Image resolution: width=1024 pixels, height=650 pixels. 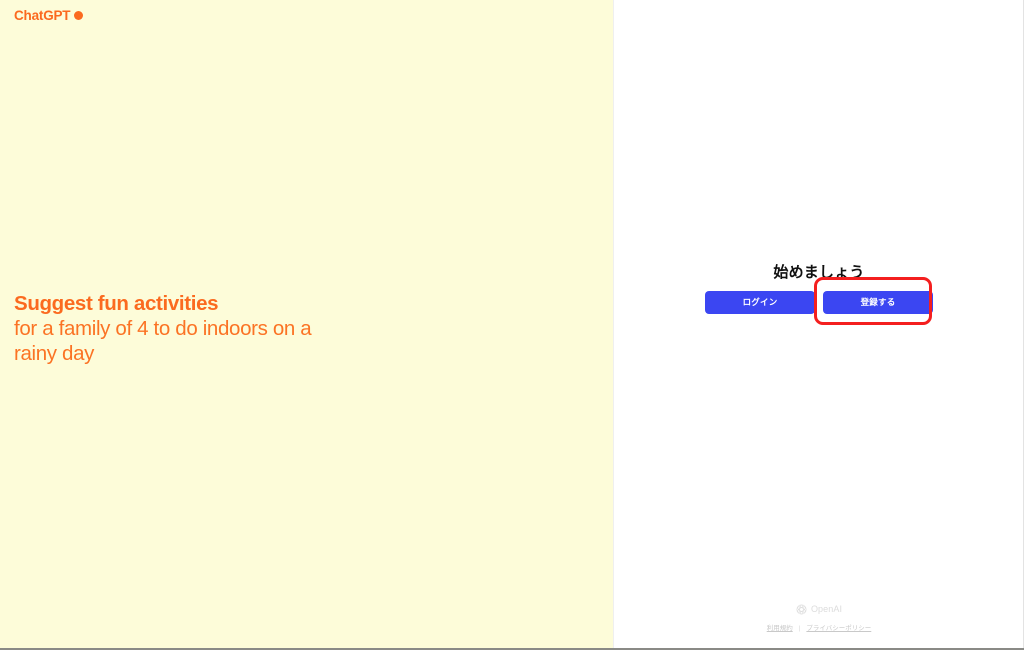 I want to click on openai-logo: OpenAI, so click(x=819, y=609).